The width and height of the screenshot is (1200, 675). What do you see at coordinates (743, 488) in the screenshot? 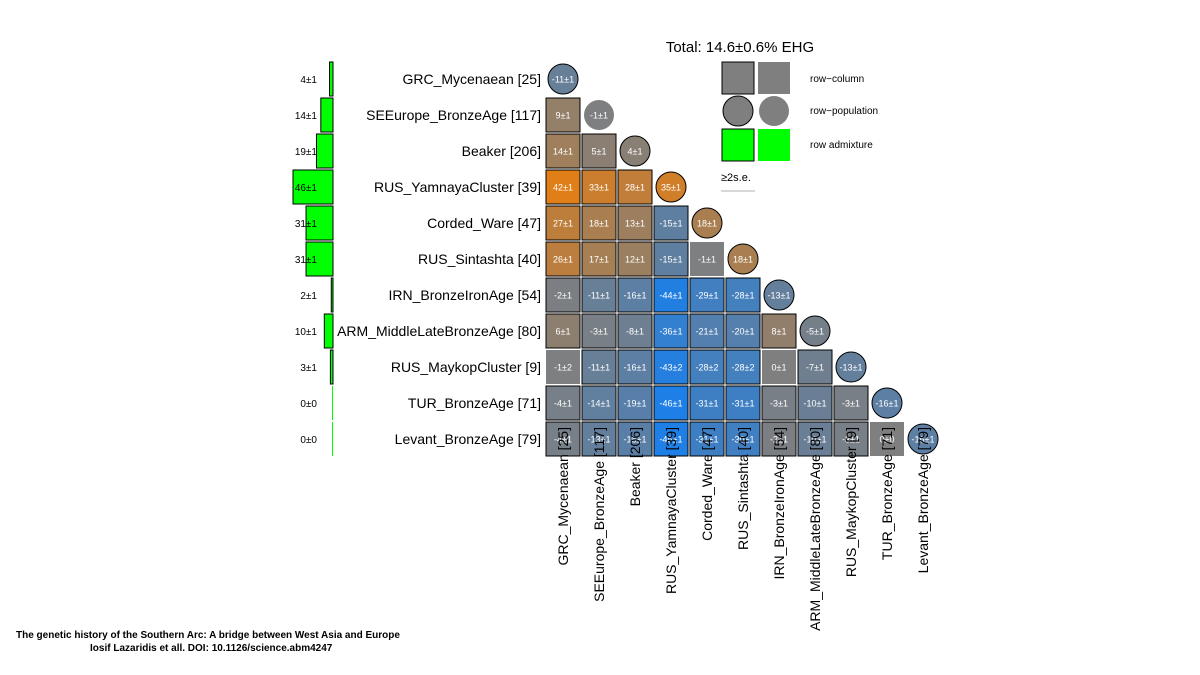
I see `column-label: RUS_Sintashta [40]` at bounding box center [743, 488].